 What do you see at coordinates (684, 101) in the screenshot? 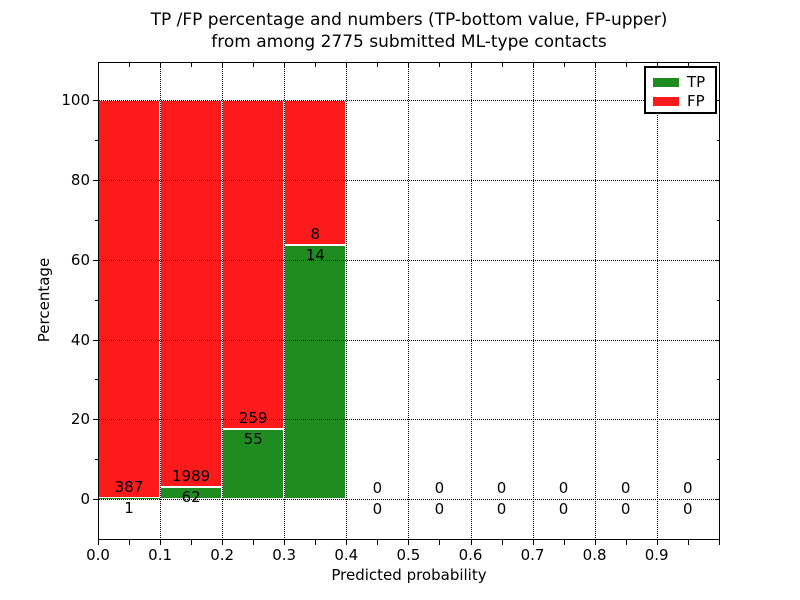
I see `legend-entry-fp: FP` at bounding box center [684, 101].